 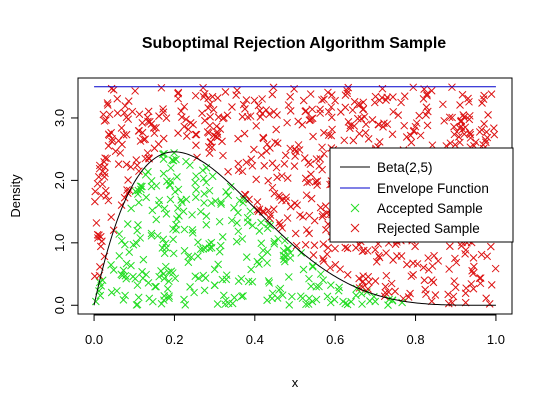 What do you see at coordinates (94, 339) in the screenshot?
I see `x-tick-label: 0.0` at bounding box center [94, 339].